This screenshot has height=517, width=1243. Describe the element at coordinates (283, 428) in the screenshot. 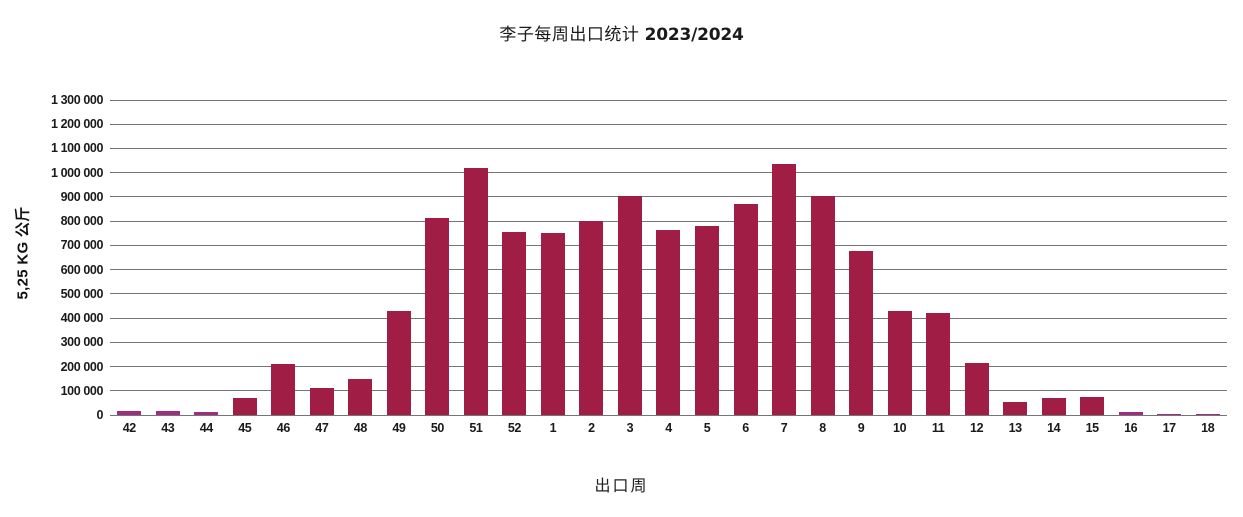

I see `x-tick-label: 46` at that location.